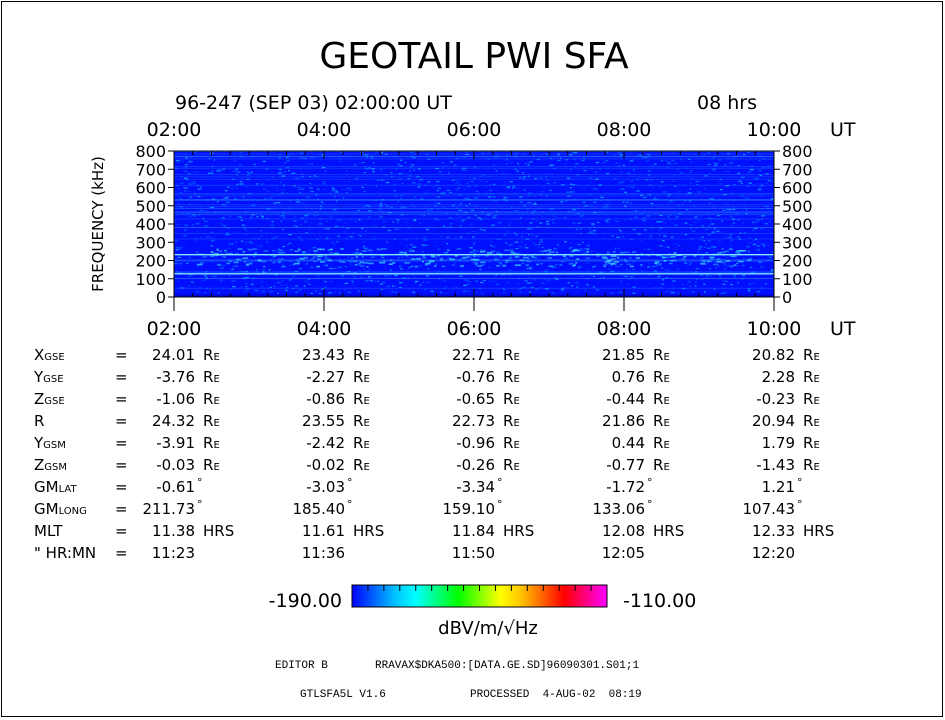 This screenshot has height=720, width=945. What do you see at coordinates (49, 443) in the screenshot?
I see `orbit-row-label: YGSM` at bounding box center [49, 443].